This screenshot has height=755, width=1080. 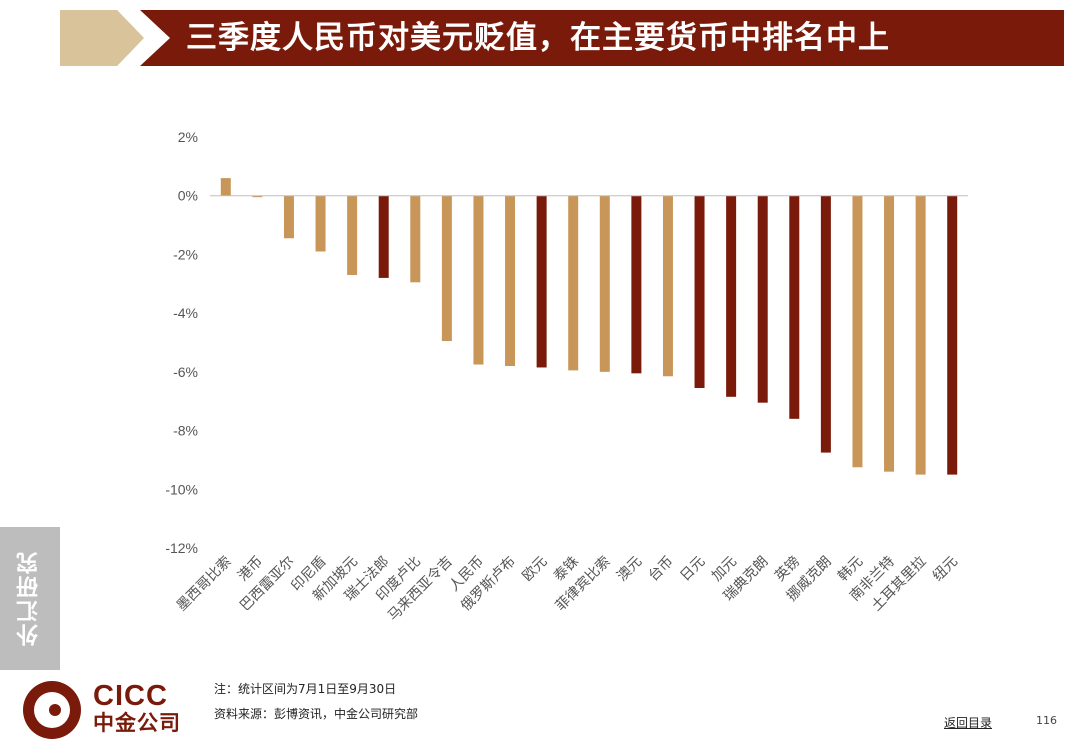 What do you see at coordinates (1046, 720) in the screenshot?
I see `page-number: 116` at bounding box center [1046, 720].